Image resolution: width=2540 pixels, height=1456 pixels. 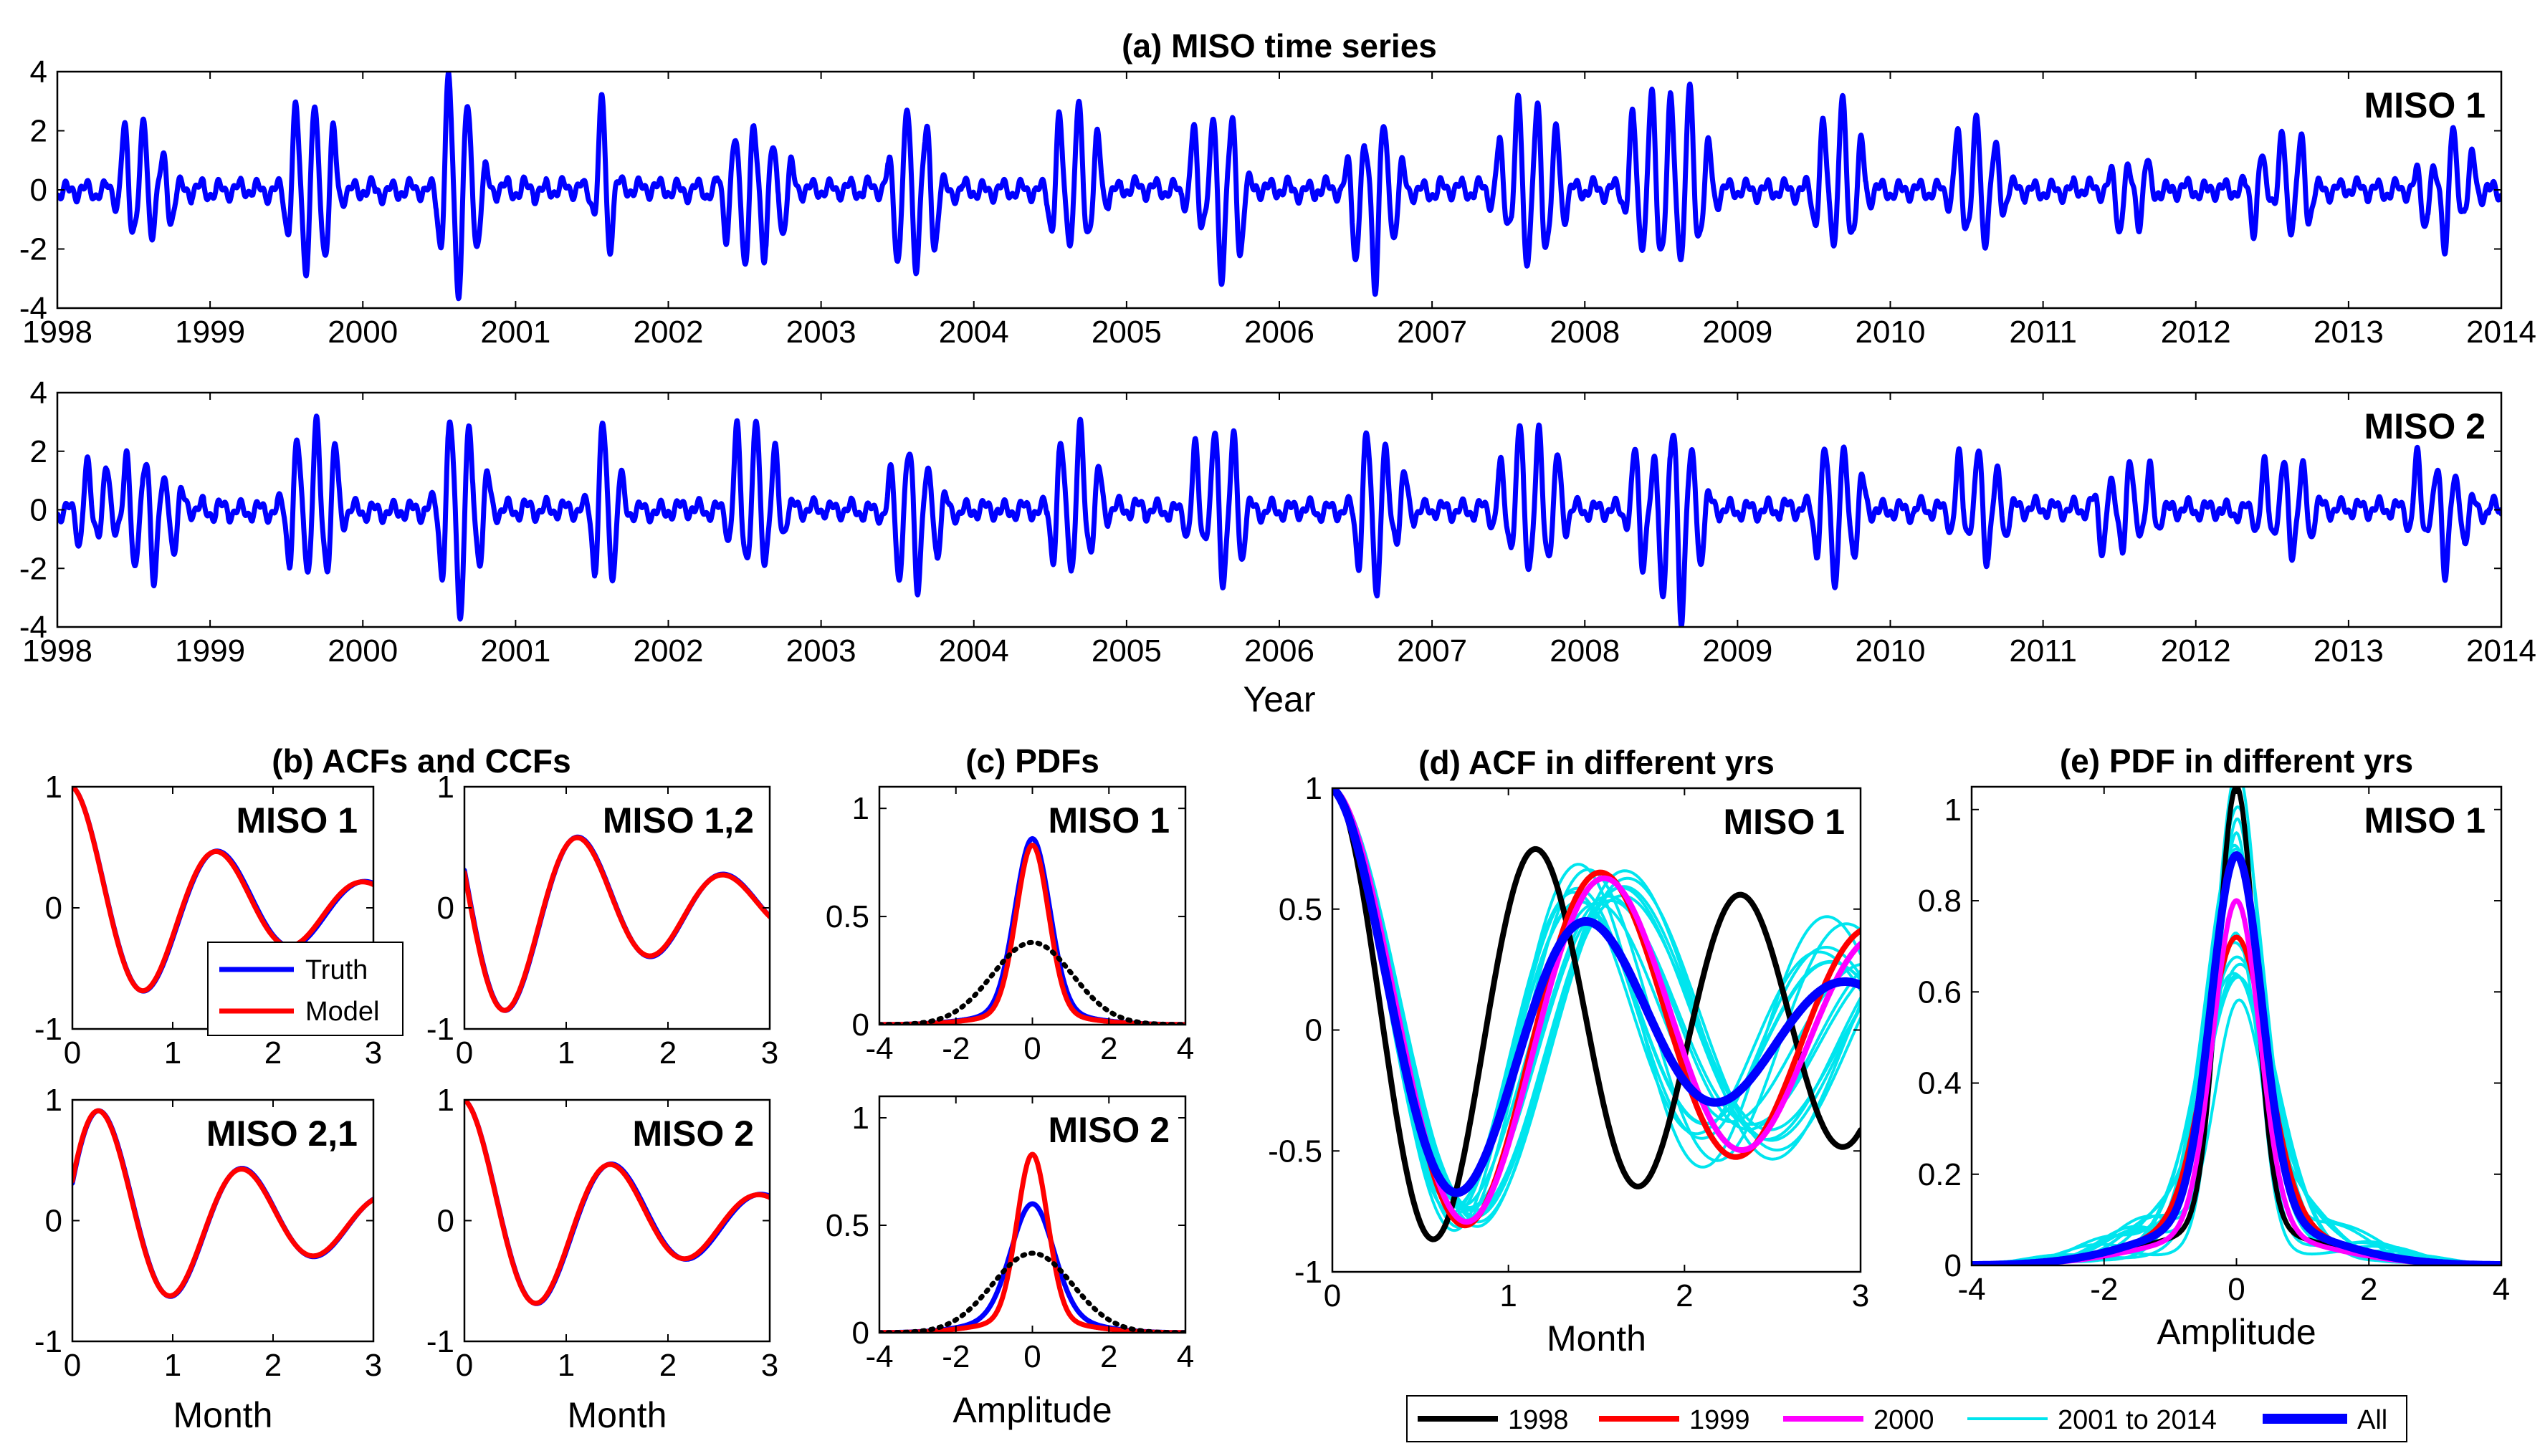 What do you see at coordinates (57, 332) in the screenshot?
I see `x-tick-label: 1998` at bounding box center [57, 332].